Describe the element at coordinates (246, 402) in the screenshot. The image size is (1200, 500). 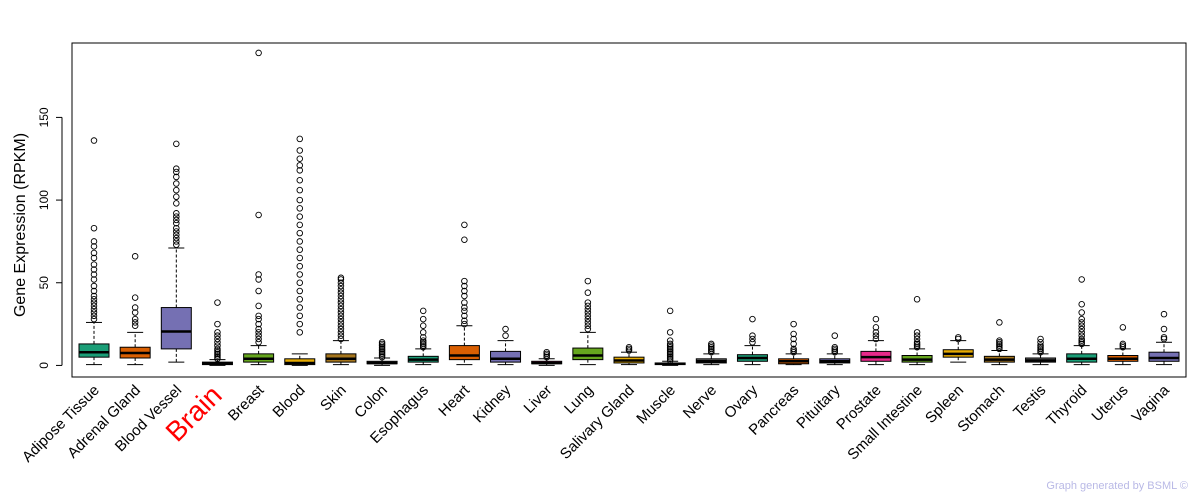
I see `x-tick-label: Breast` at that location.